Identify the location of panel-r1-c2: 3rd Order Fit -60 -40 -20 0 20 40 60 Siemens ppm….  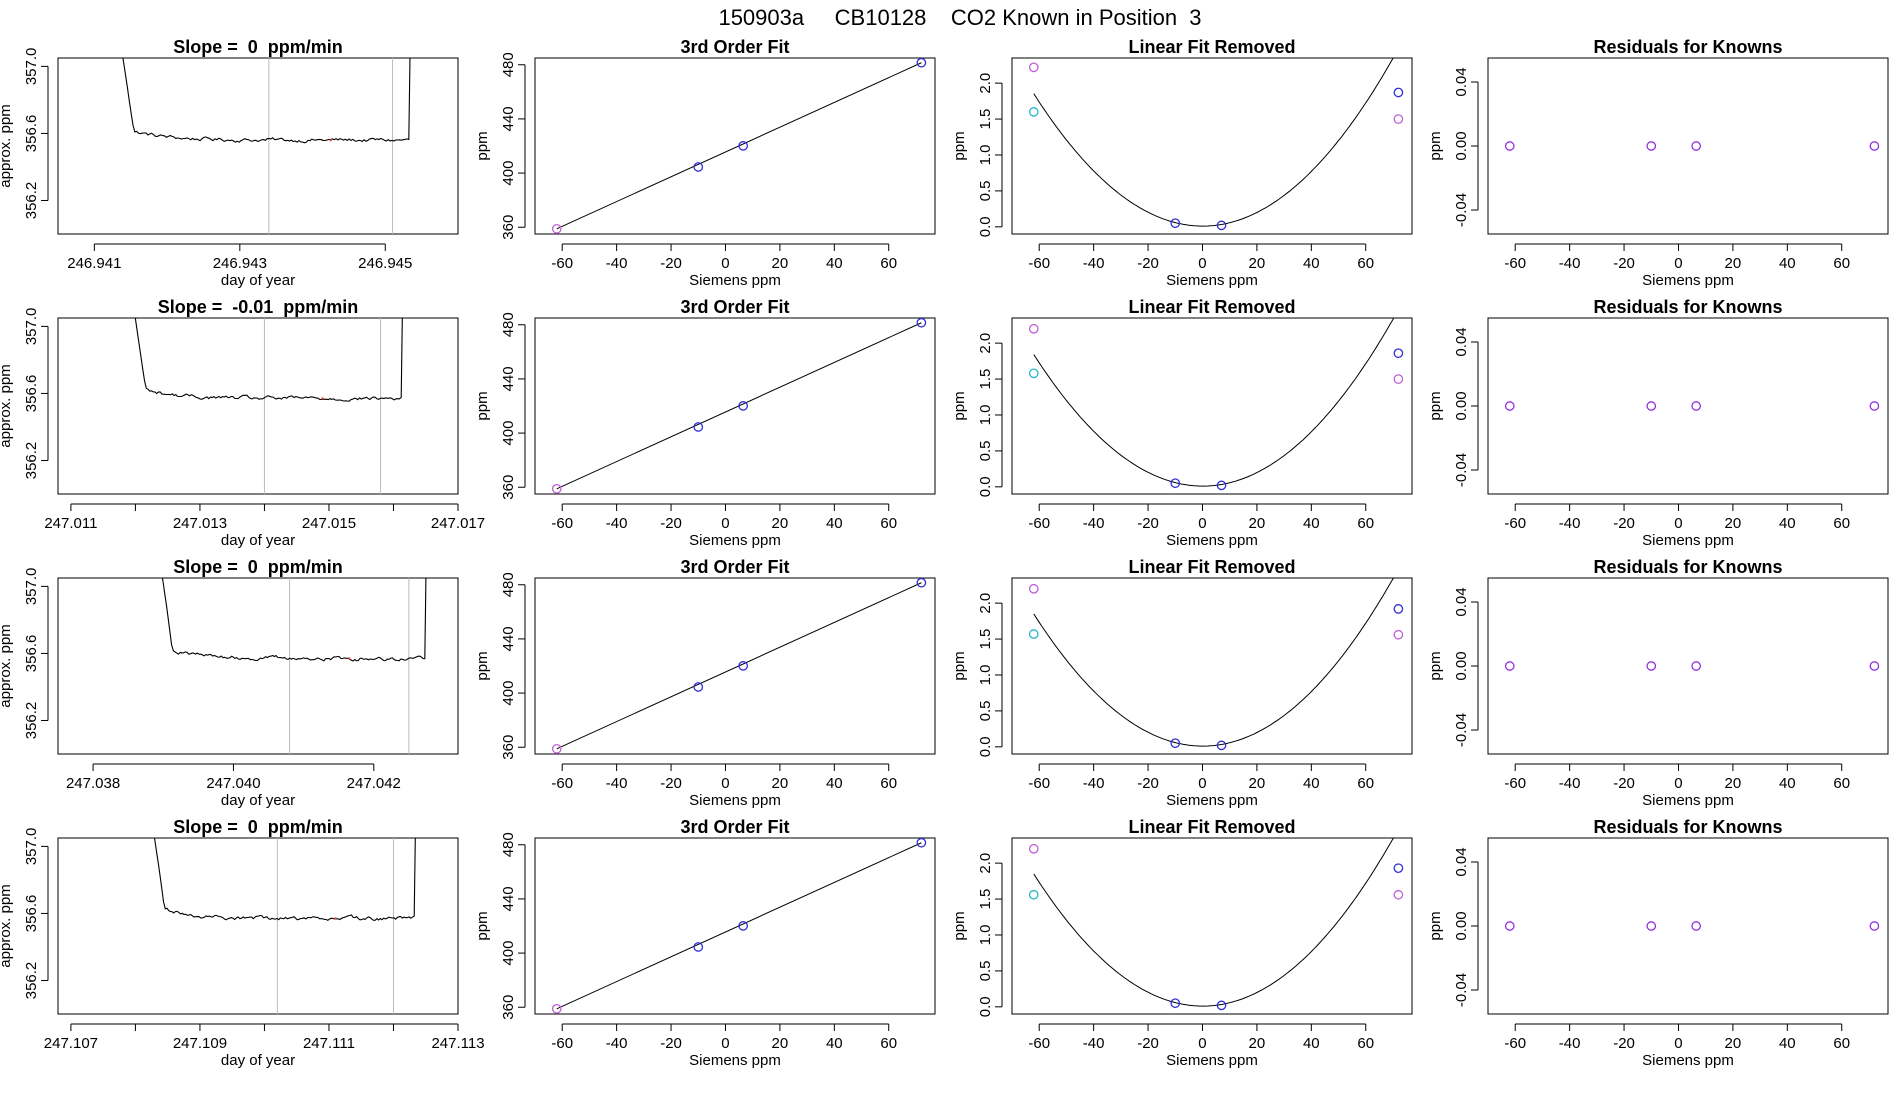
(705, 163).